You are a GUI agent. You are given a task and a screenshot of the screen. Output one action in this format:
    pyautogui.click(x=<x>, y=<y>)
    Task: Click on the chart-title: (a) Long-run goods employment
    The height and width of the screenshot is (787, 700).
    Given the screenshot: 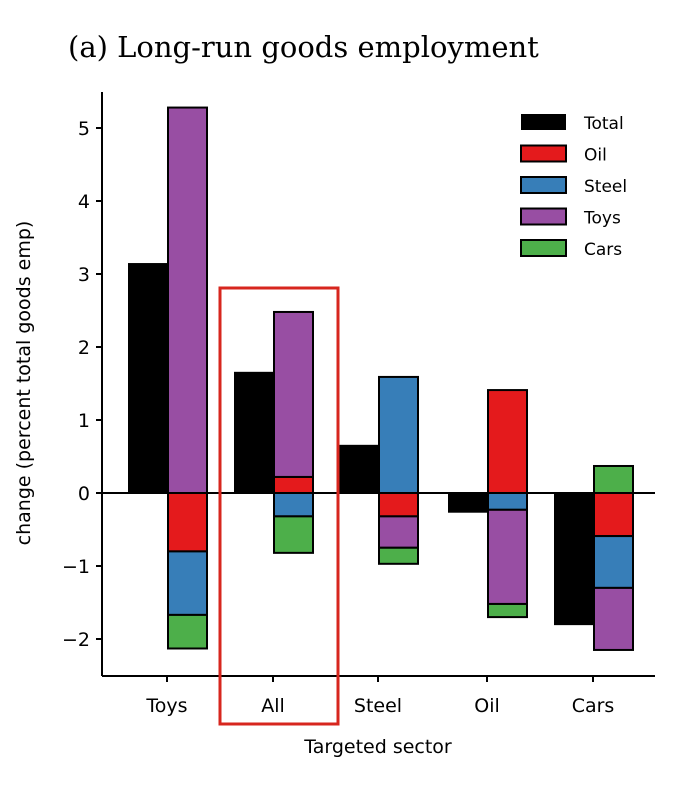 What is the action you would take?
    pyautogui.click(x=303, y=47)
    